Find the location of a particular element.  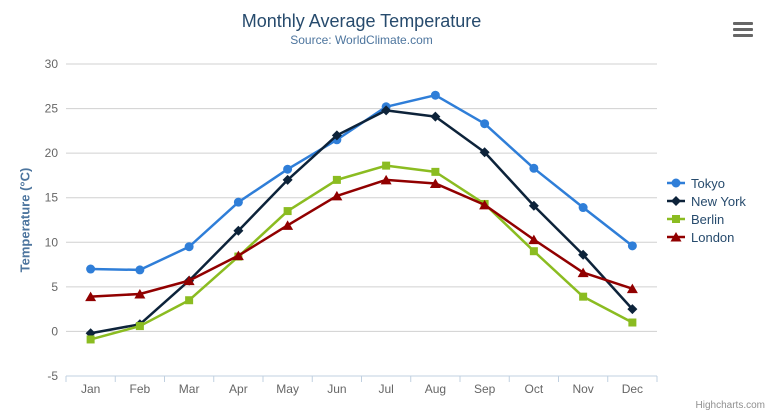

point-london-mar is located at coordinates (189, 280).